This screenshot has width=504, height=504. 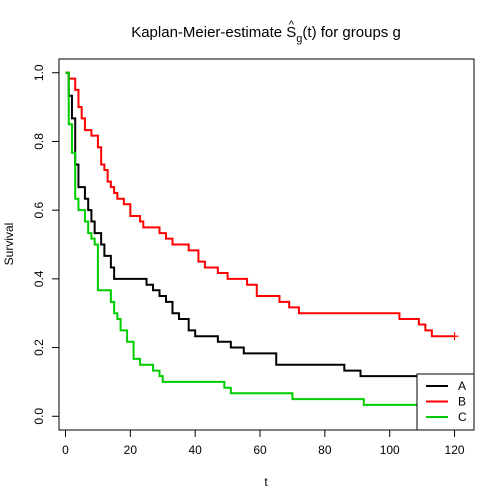 I want to click on x-tick-label: 40, so click(x=195, y=450).